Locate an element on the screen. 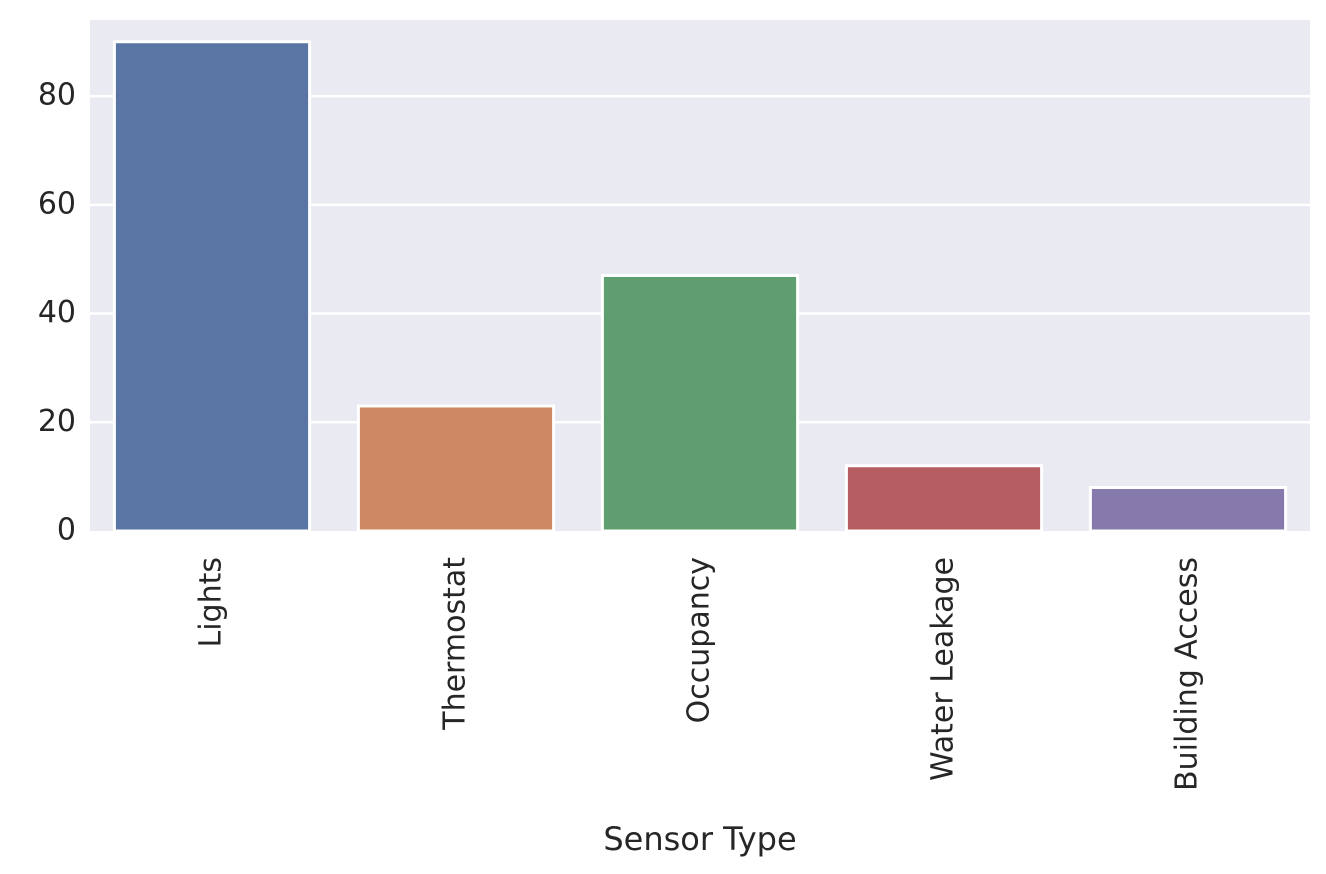 The image size is (1326, 874). x-tick-label: Building Access is located at coordinates (1187, 674).